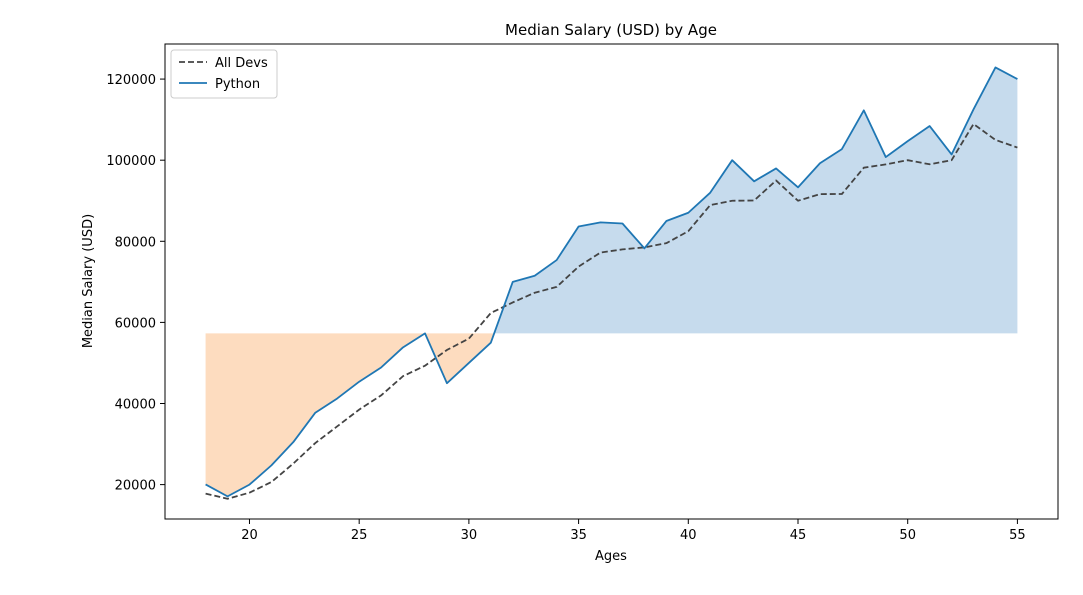 This screenshot has width=1083, height=595. I want to click on y-tick-label-60000: 60000, so click(135, 323).